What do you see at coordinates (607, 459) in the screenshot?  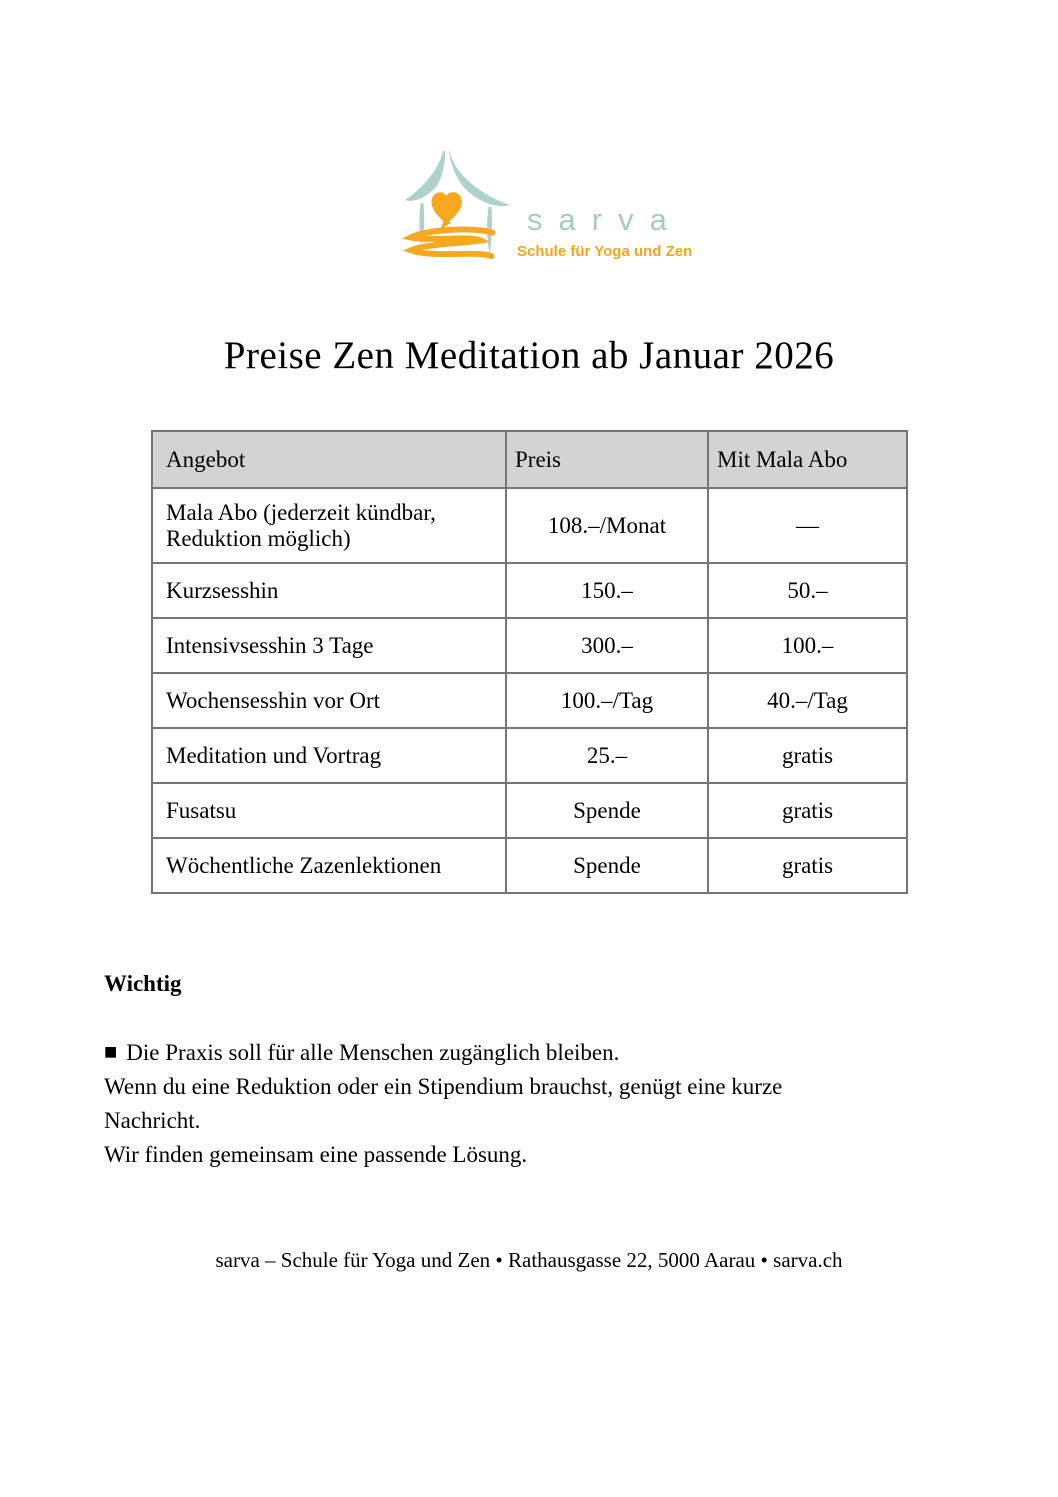 I see `header-preis: Preis` at bounding box center [607, 459].